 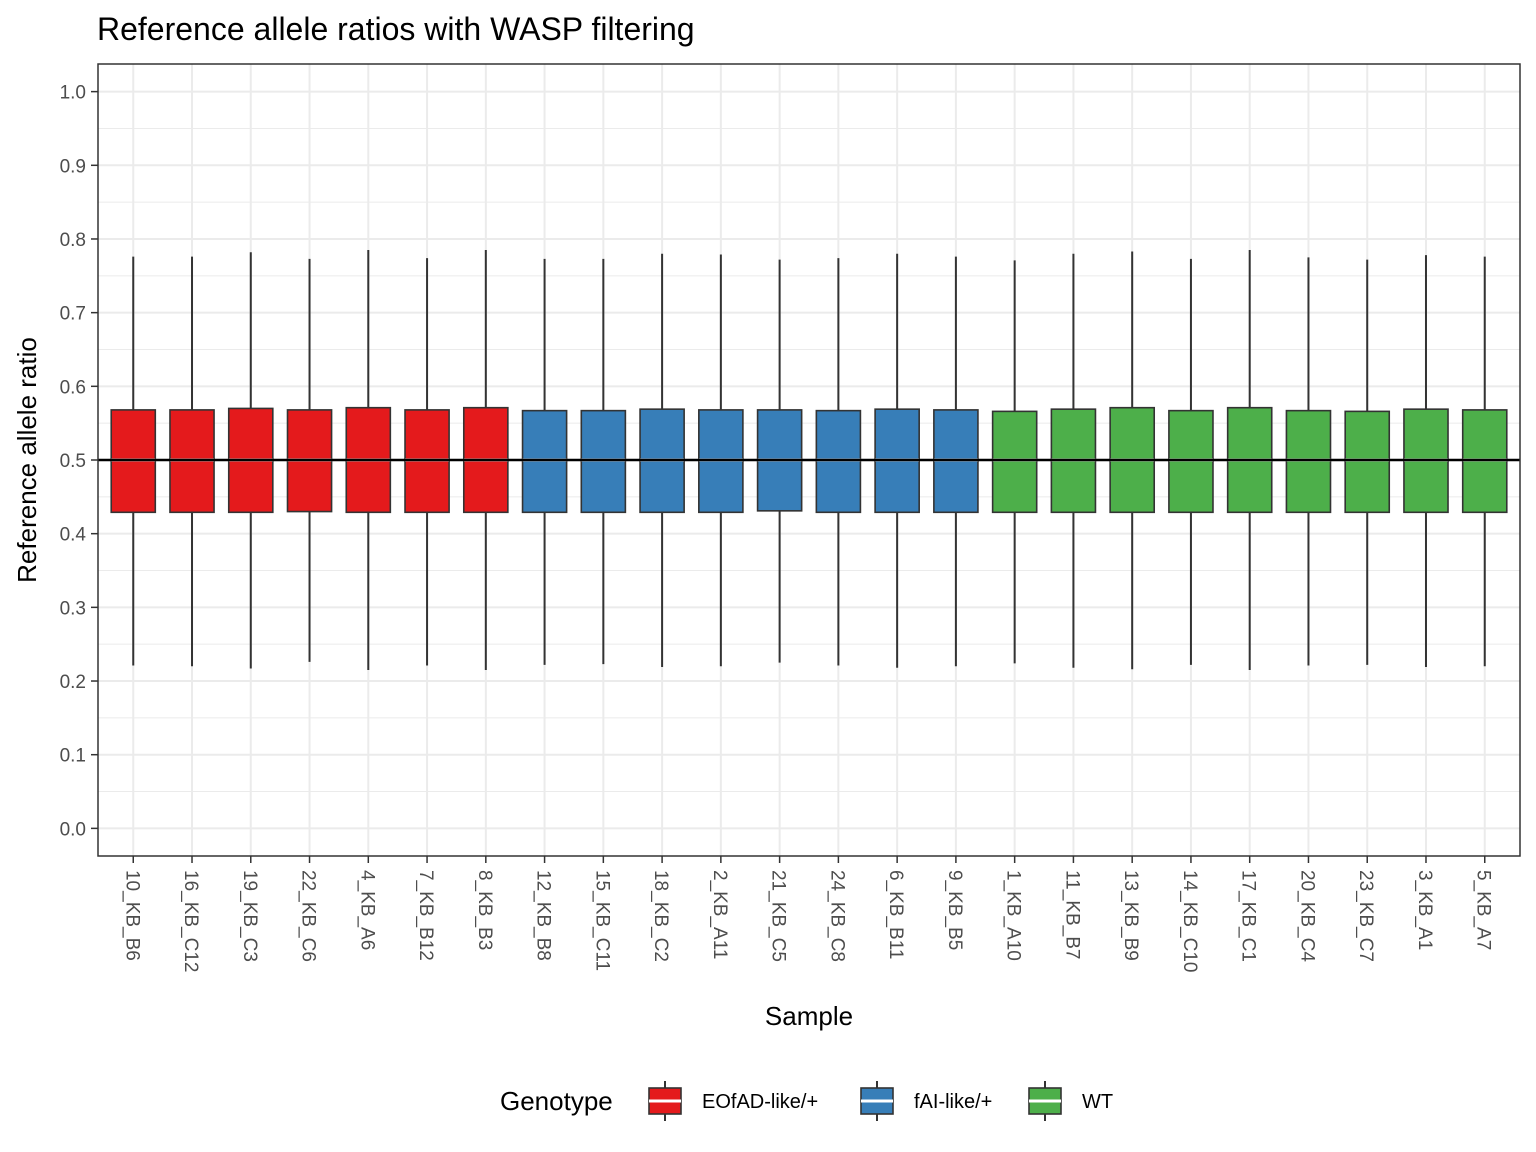 What do you see at coordinates (427, 462) in the screenshot?
I see `box-7_KB_B12` at bounding box center [427, 462].